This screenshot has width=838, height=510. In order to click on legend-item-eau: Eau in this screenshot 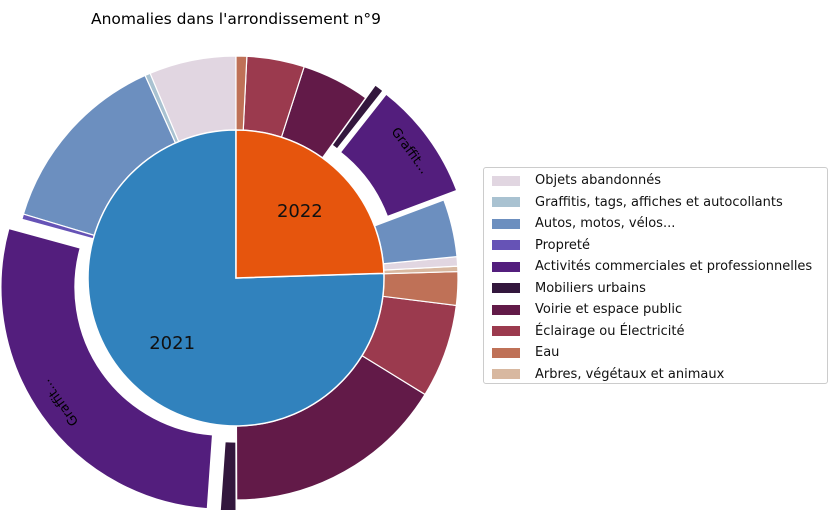, I will do `click(655, 353)`.